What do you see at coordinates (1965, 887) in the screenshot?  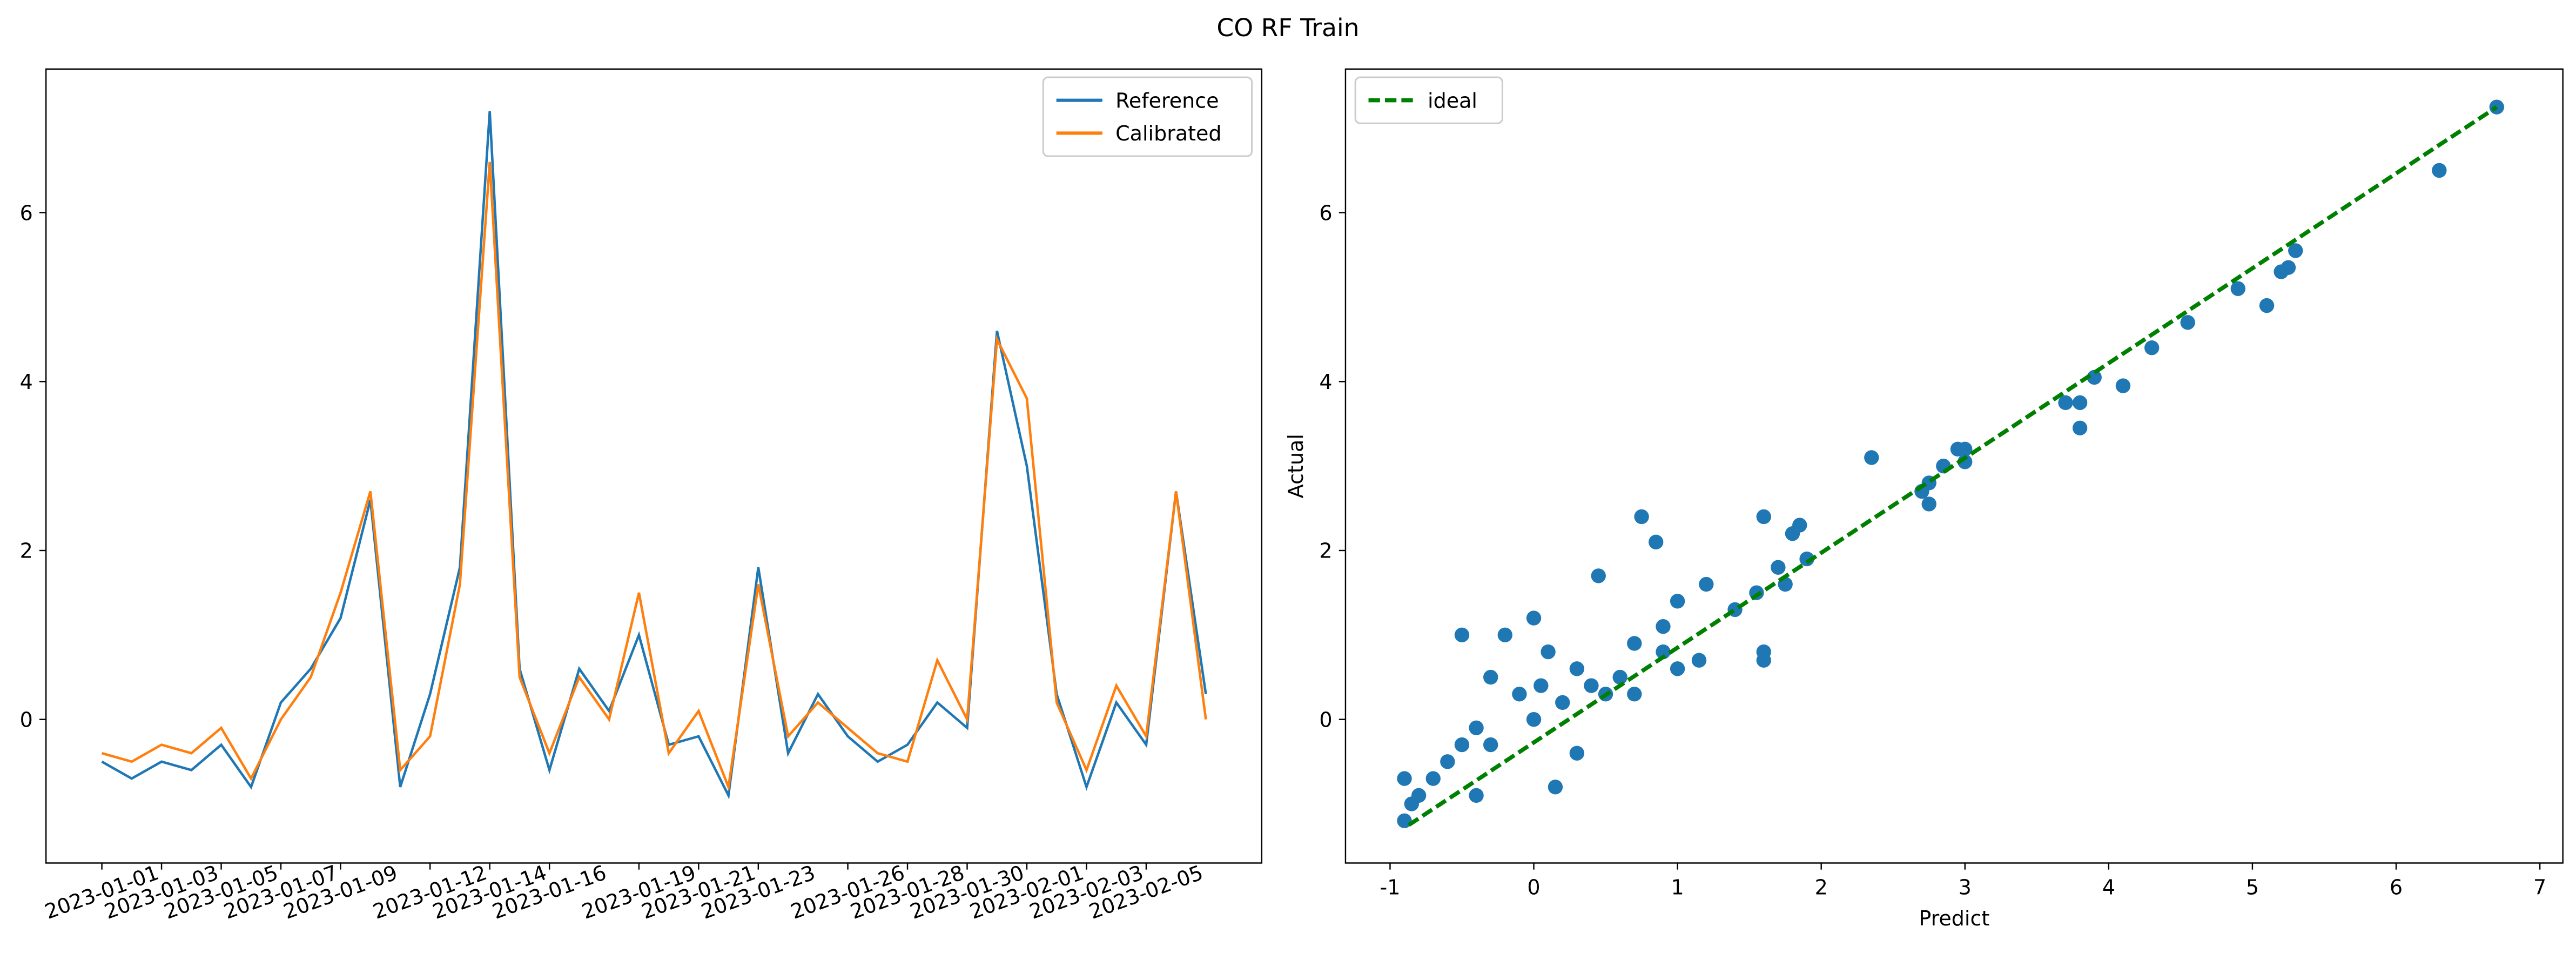 I see `x-tick-label: 3` at bounding box center [1965, 887].